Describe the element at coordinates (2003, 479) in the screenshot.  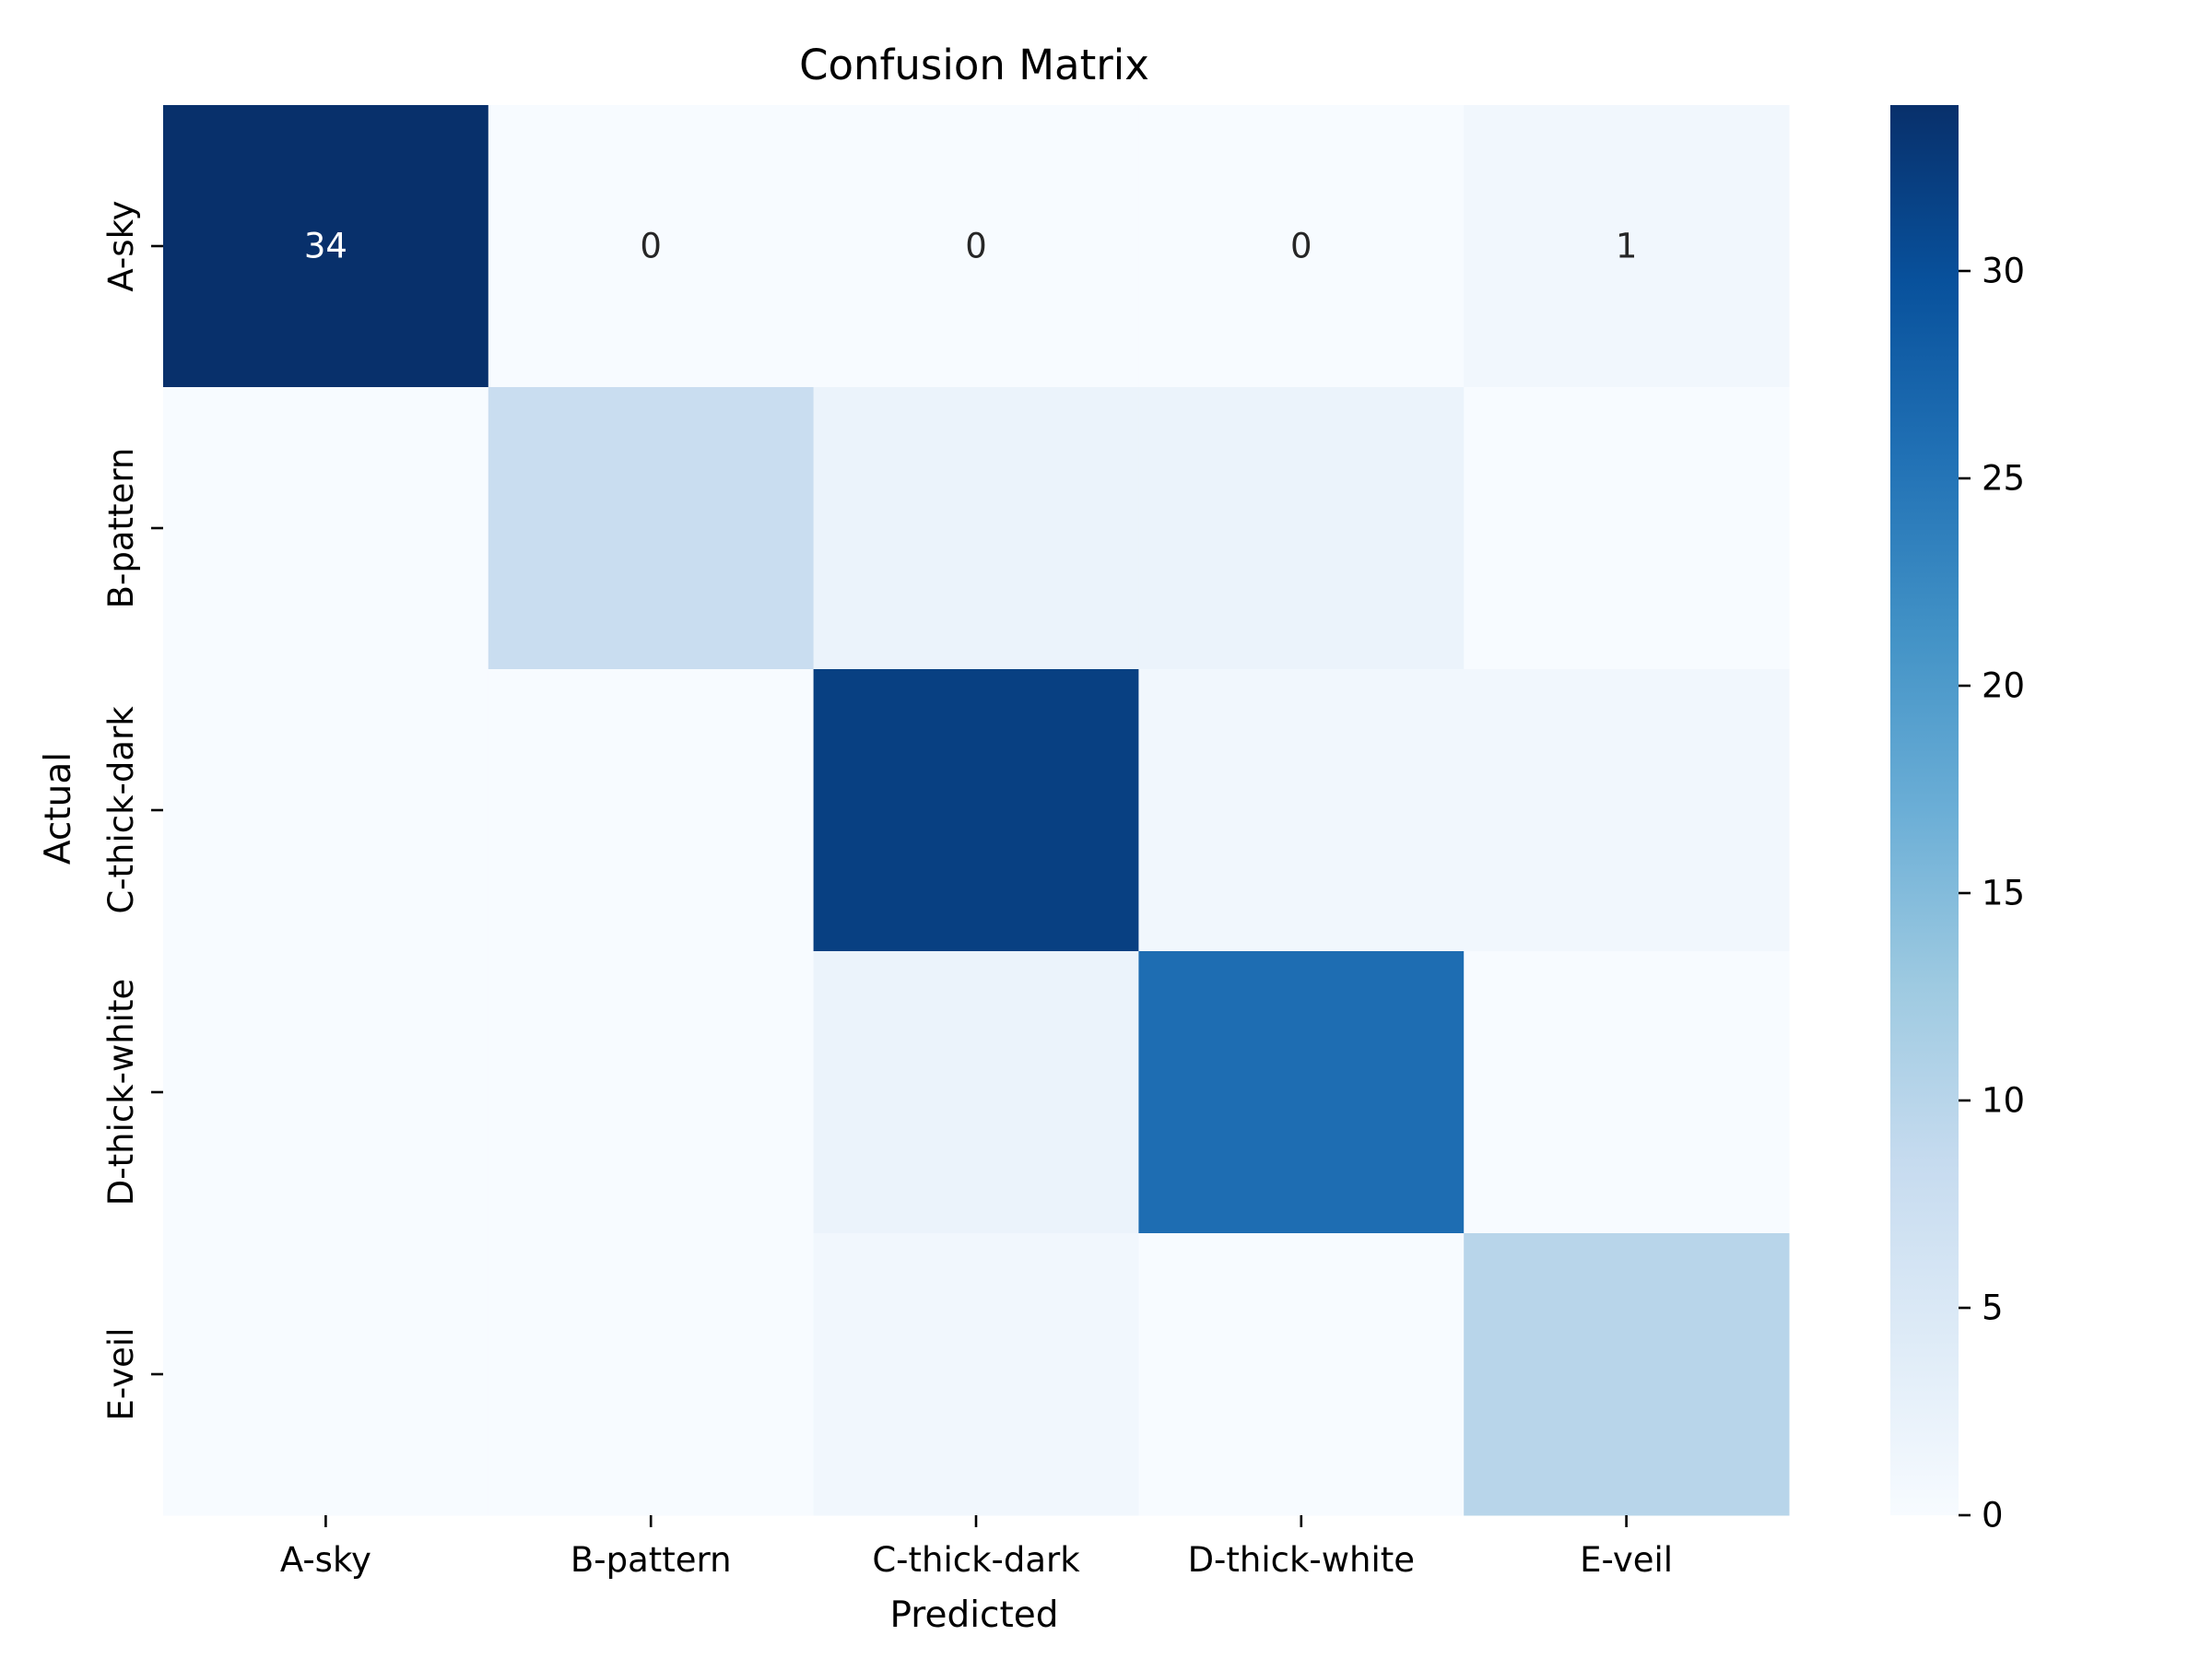
I see `colorbar-tick-label: 25` at that location.